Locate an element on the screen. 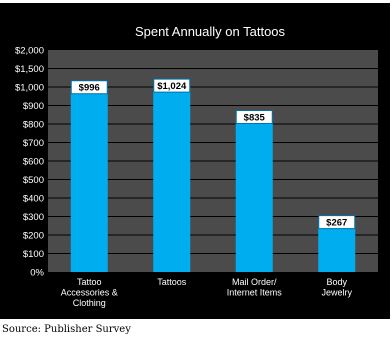 The image size is (392, 338). y-tick-label: $200 is located at coordinates (33, 236).